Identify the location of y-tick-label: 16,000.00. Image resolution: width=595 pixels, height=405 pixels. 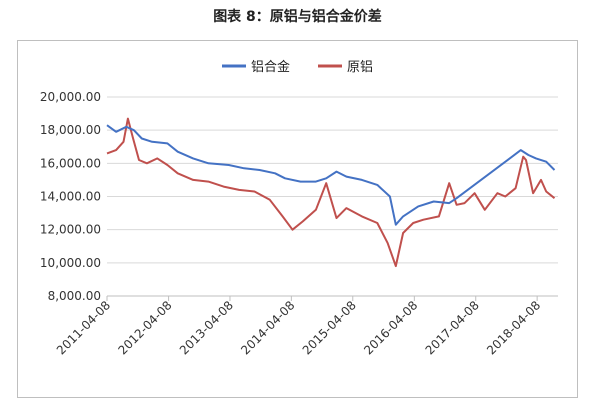
(70, 163).